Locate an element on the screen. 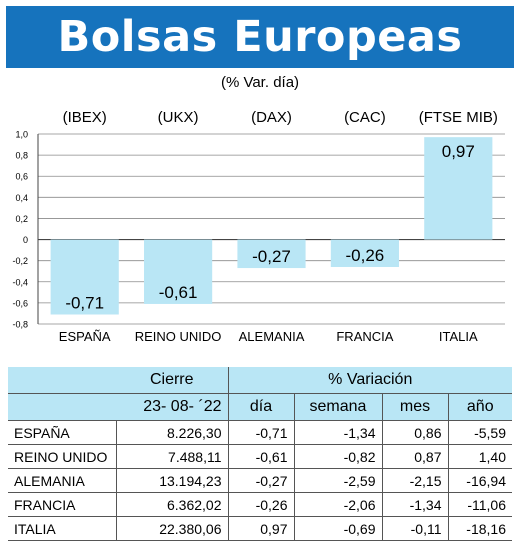  y-tick-label: -0,4 is located at coordinates (20, 282).